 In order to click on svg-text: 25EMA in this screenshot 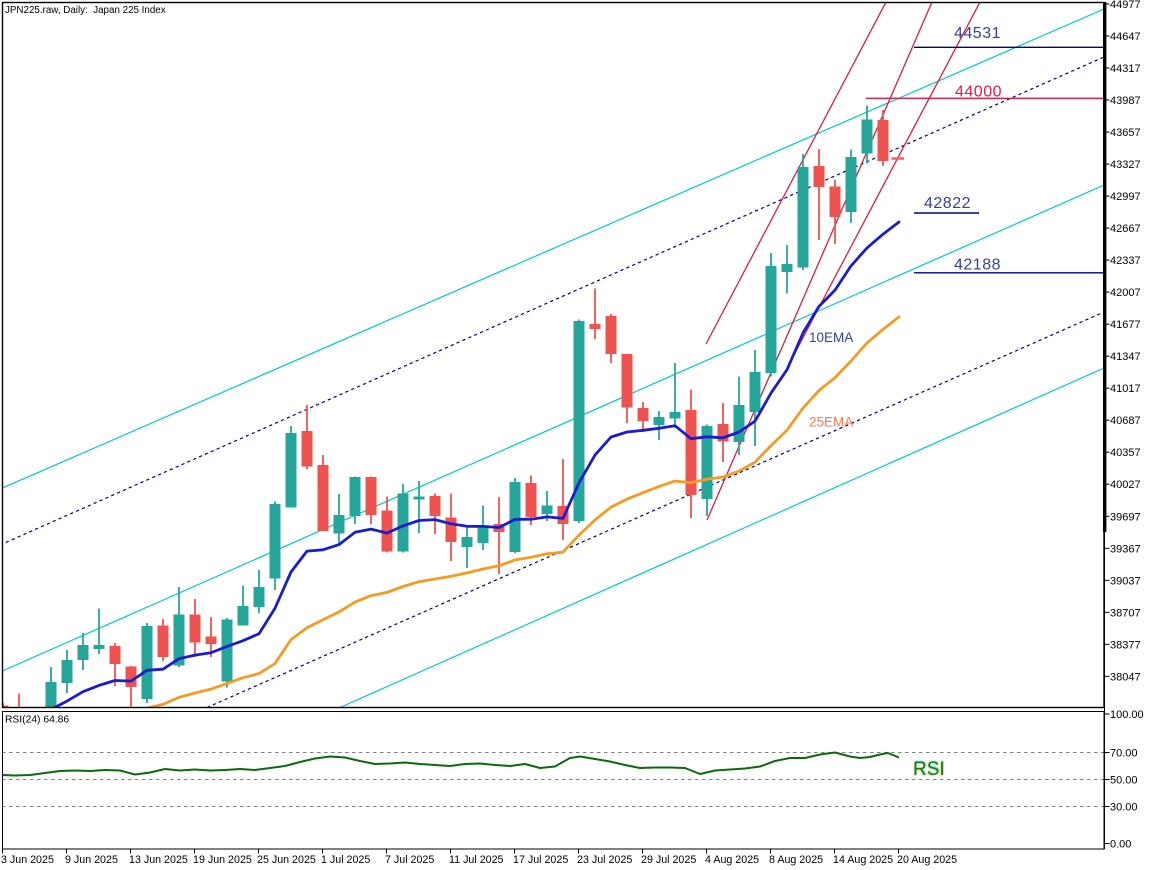, I will do `click(831, 422)`.